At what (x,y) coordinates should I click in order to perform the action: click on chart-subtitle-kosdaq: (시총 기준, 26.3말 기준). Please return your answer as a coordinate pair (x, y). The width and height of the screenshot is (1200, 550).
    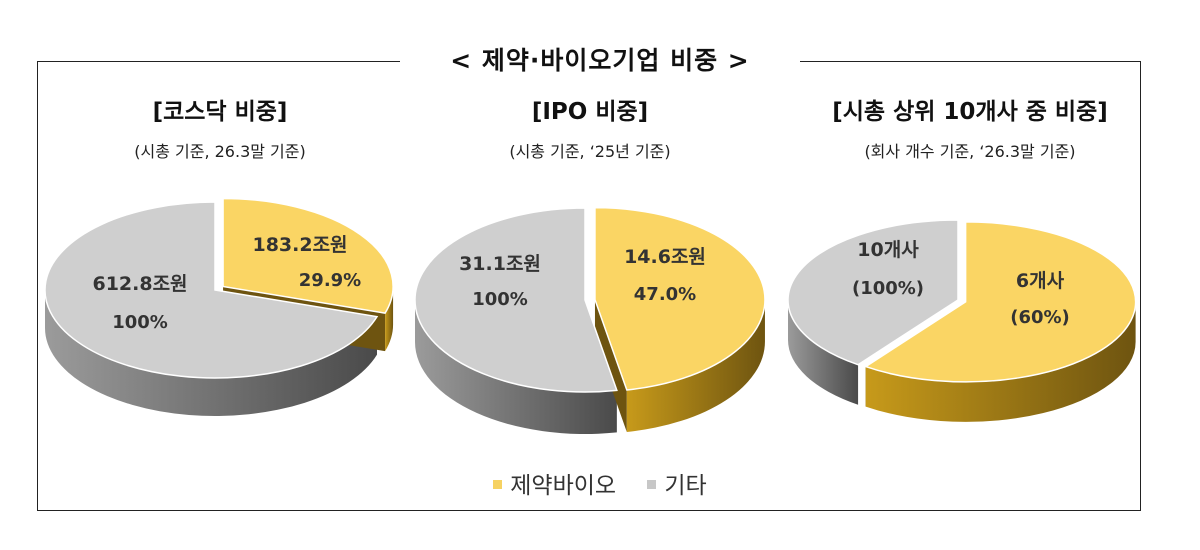
    Looking at the image, I should click on (220, 151).